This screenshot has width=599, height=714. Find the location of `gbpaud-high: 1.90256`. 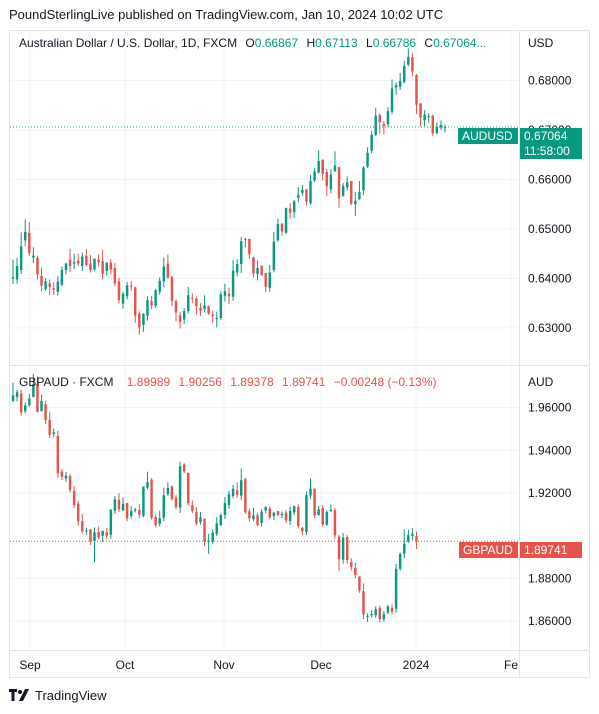

gbpaud-high: 1.90256 is located at coordinates (200, 382).